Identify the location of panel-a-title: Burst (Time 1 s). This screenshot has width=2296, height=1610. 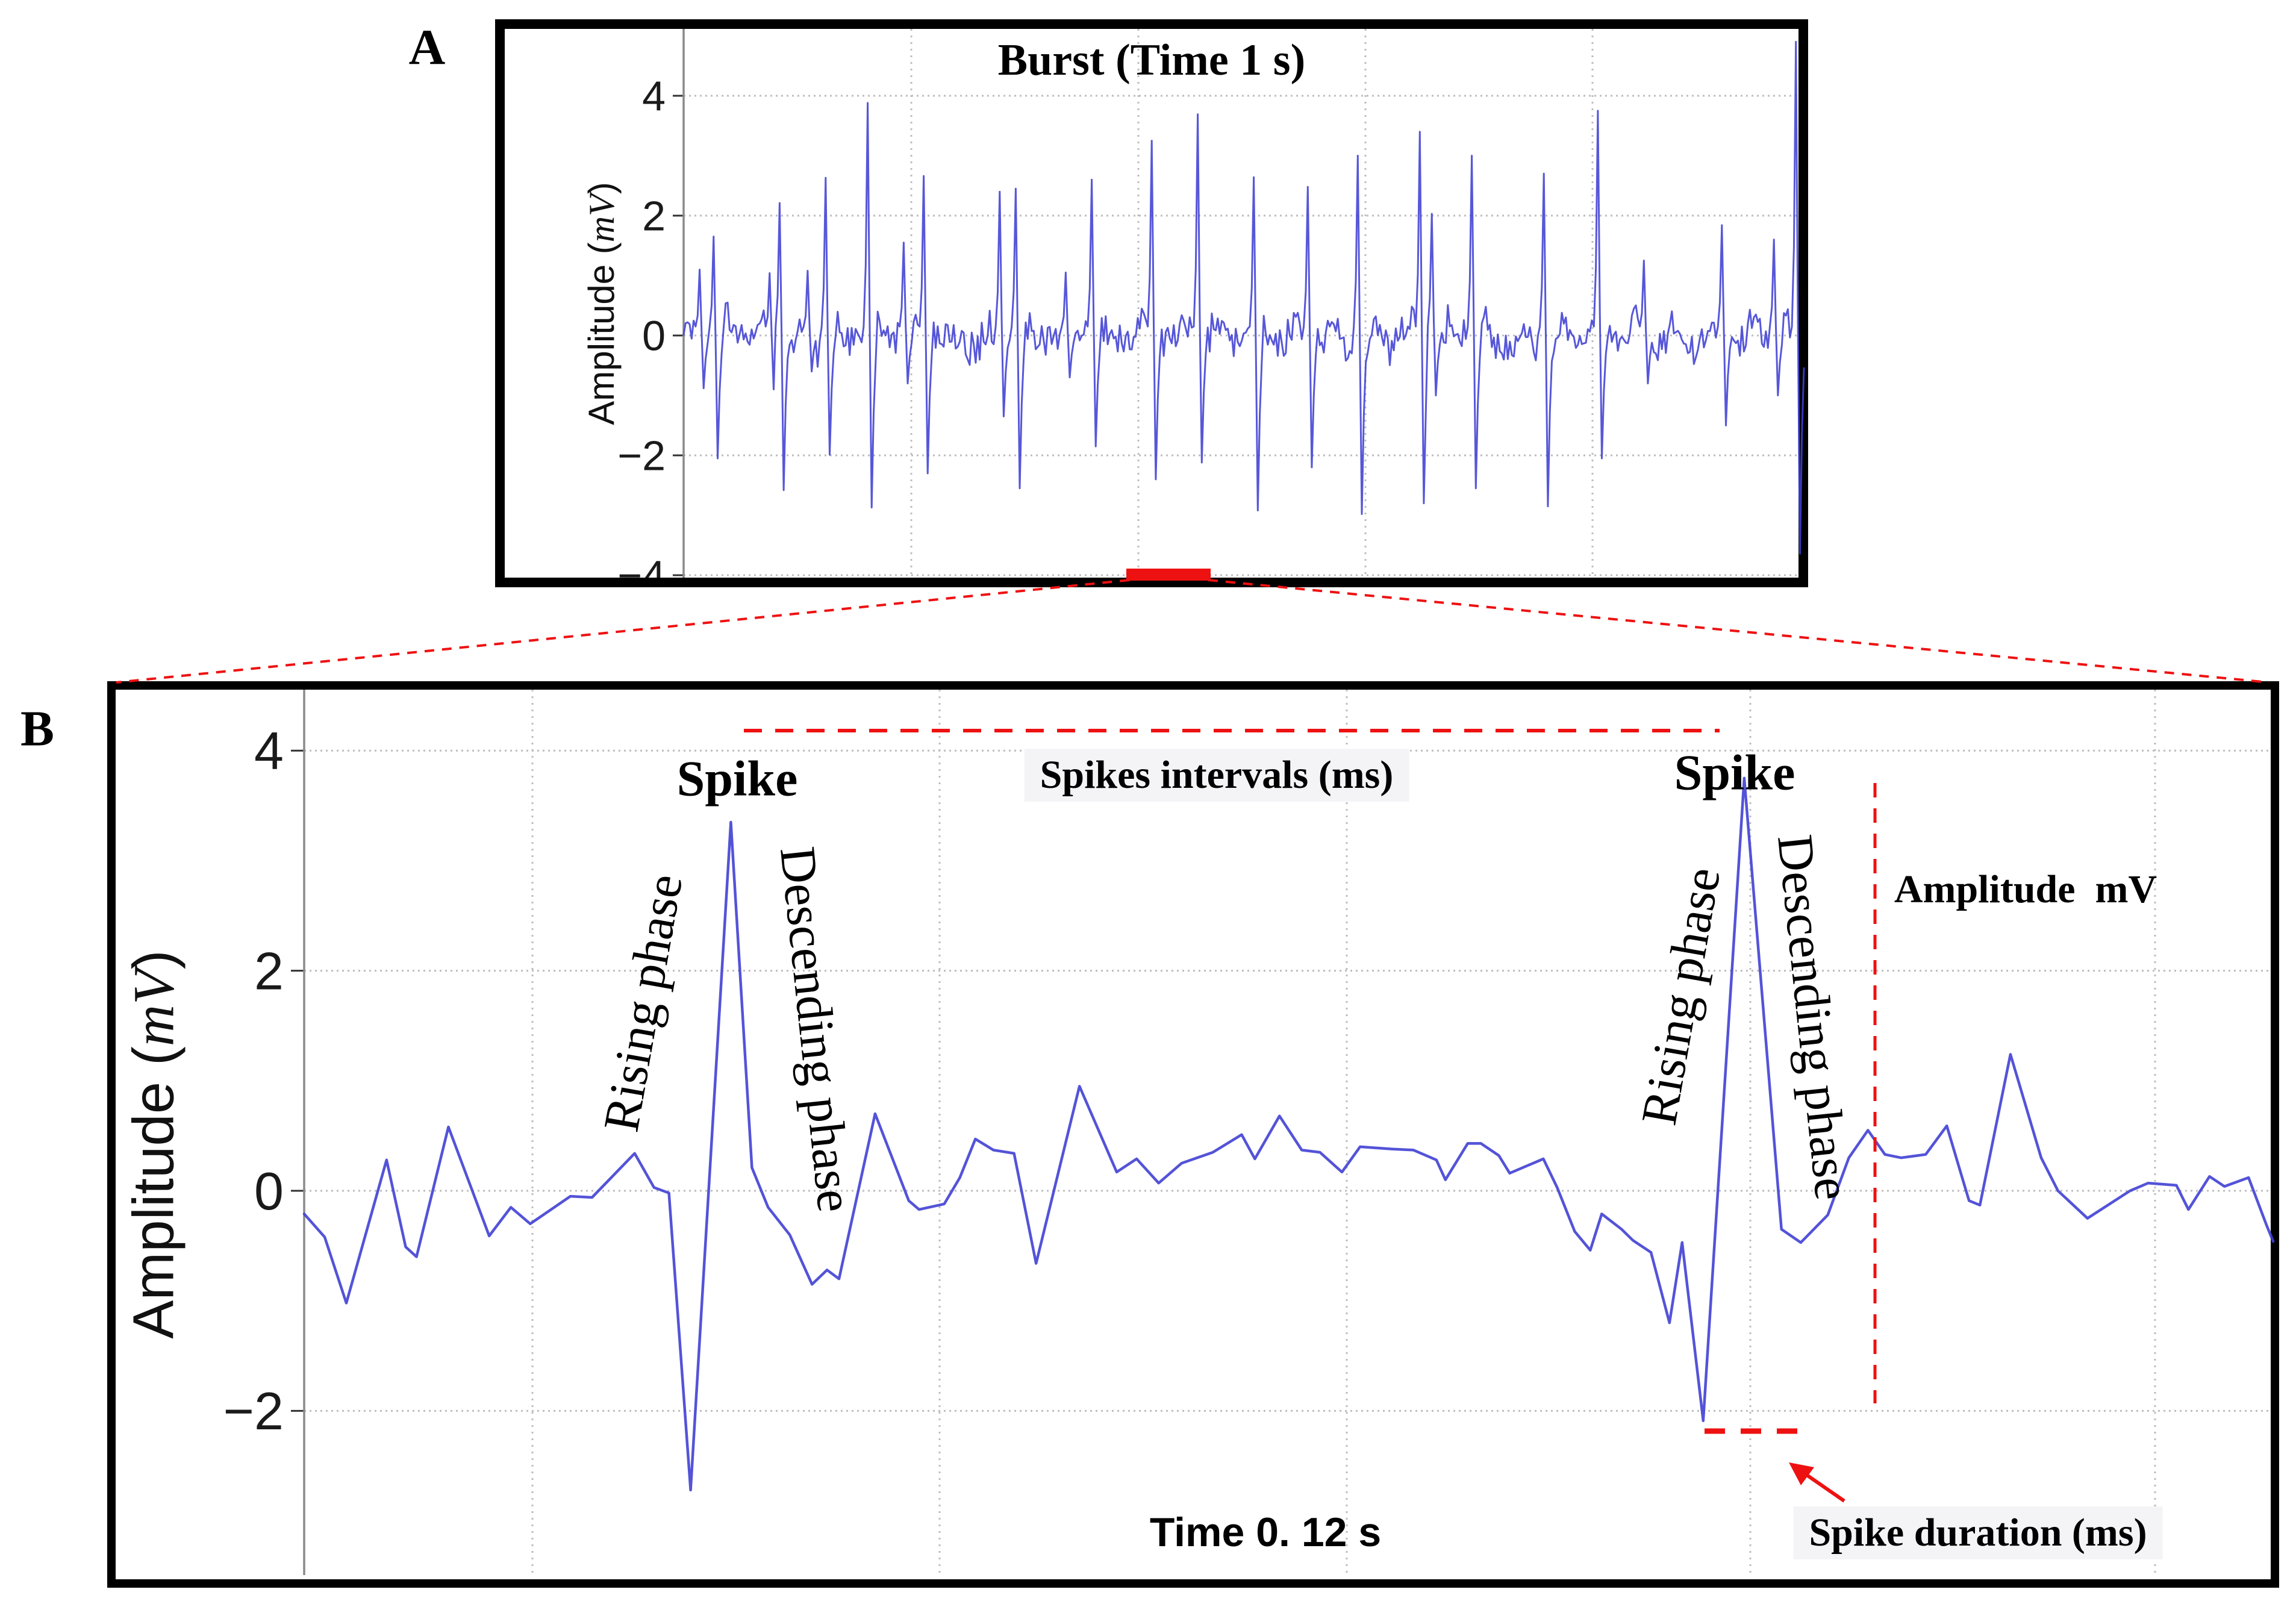
(1151, 61).